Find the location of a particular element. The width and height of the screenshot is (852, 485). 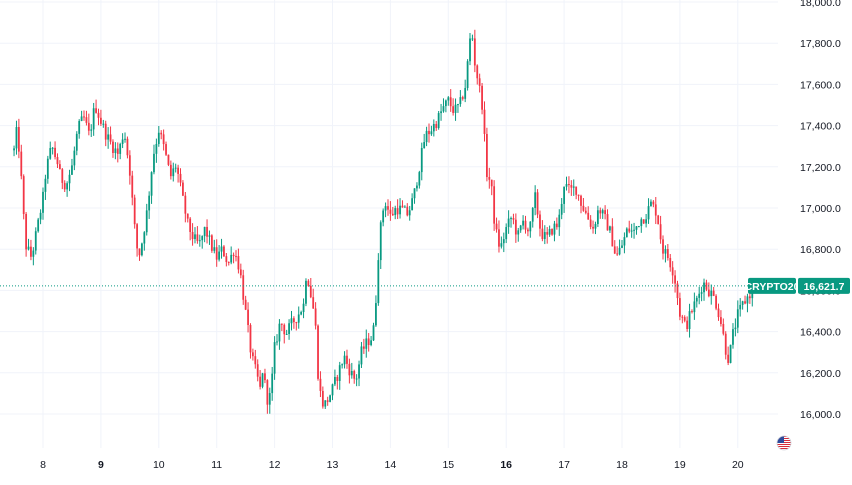

y-tick-label: 17,200.0 is located at coordinates (820, 168).